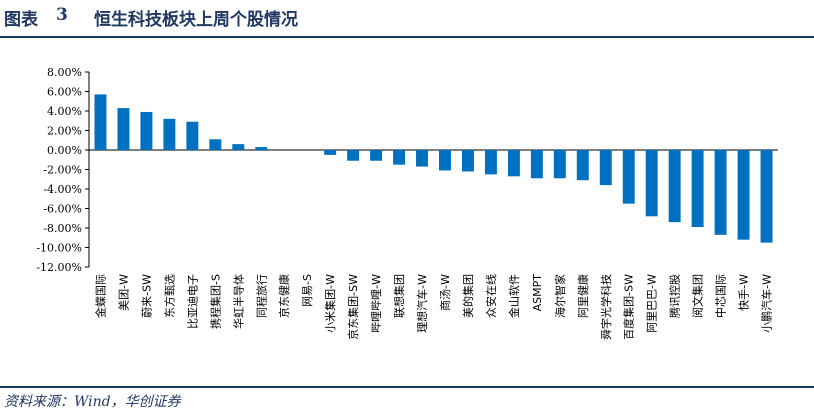 The image size is (814, 415). What do you see at coordinates (468, 296) in the screenshot?
I see `category-label: 美的集团` at bounding box center [468, 296].